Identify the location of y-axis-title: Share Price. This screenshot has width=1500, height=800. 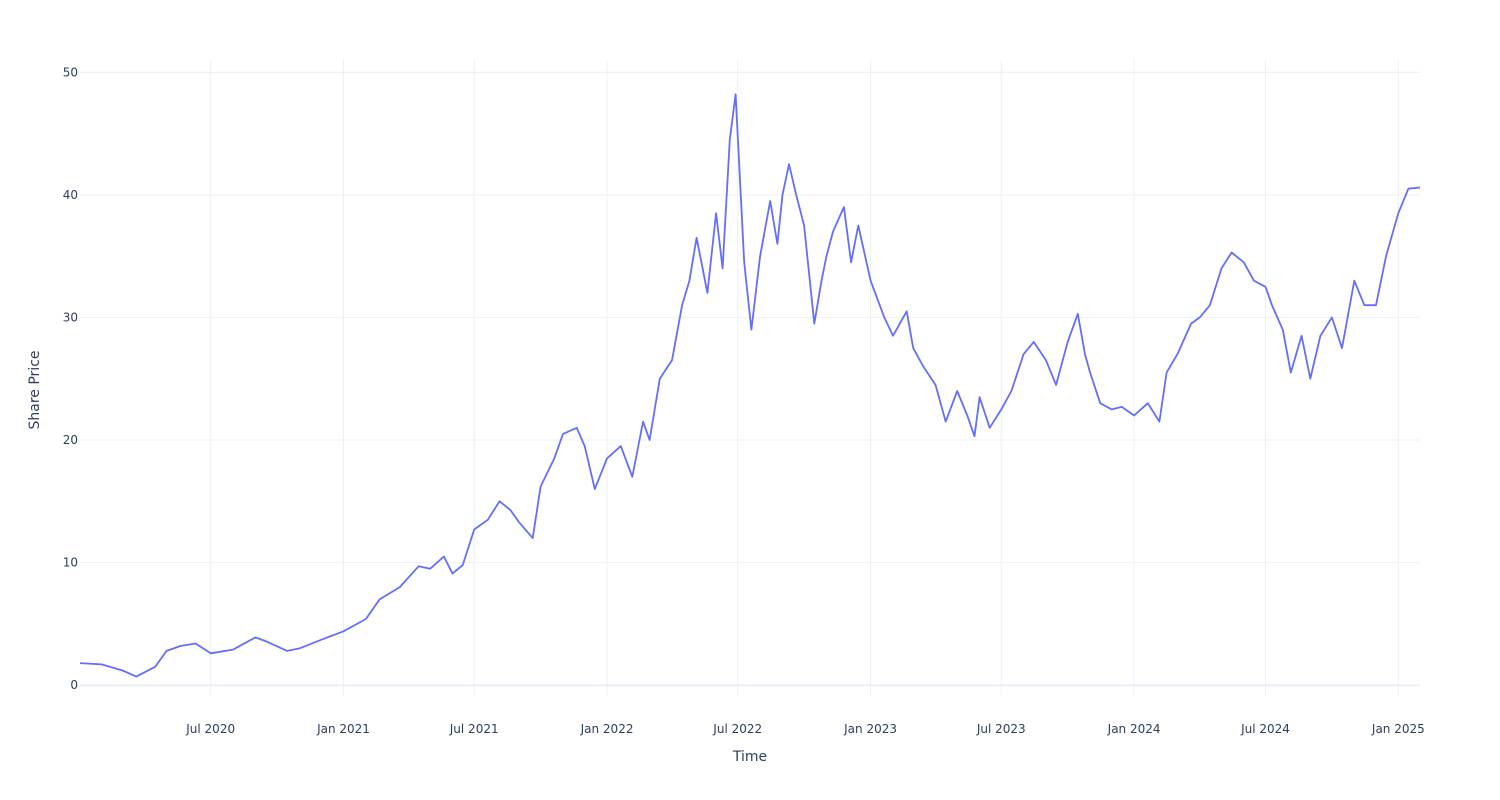
(35, 389).